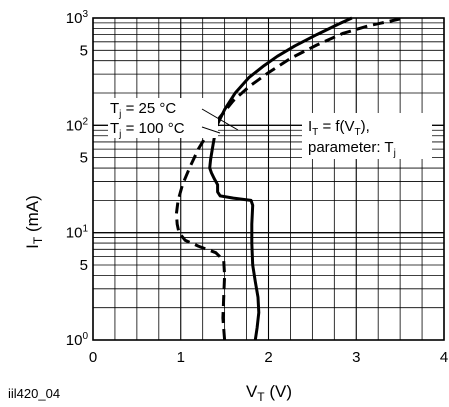  I want to click on y-axis-label: IT (mA), so click(34, 222).